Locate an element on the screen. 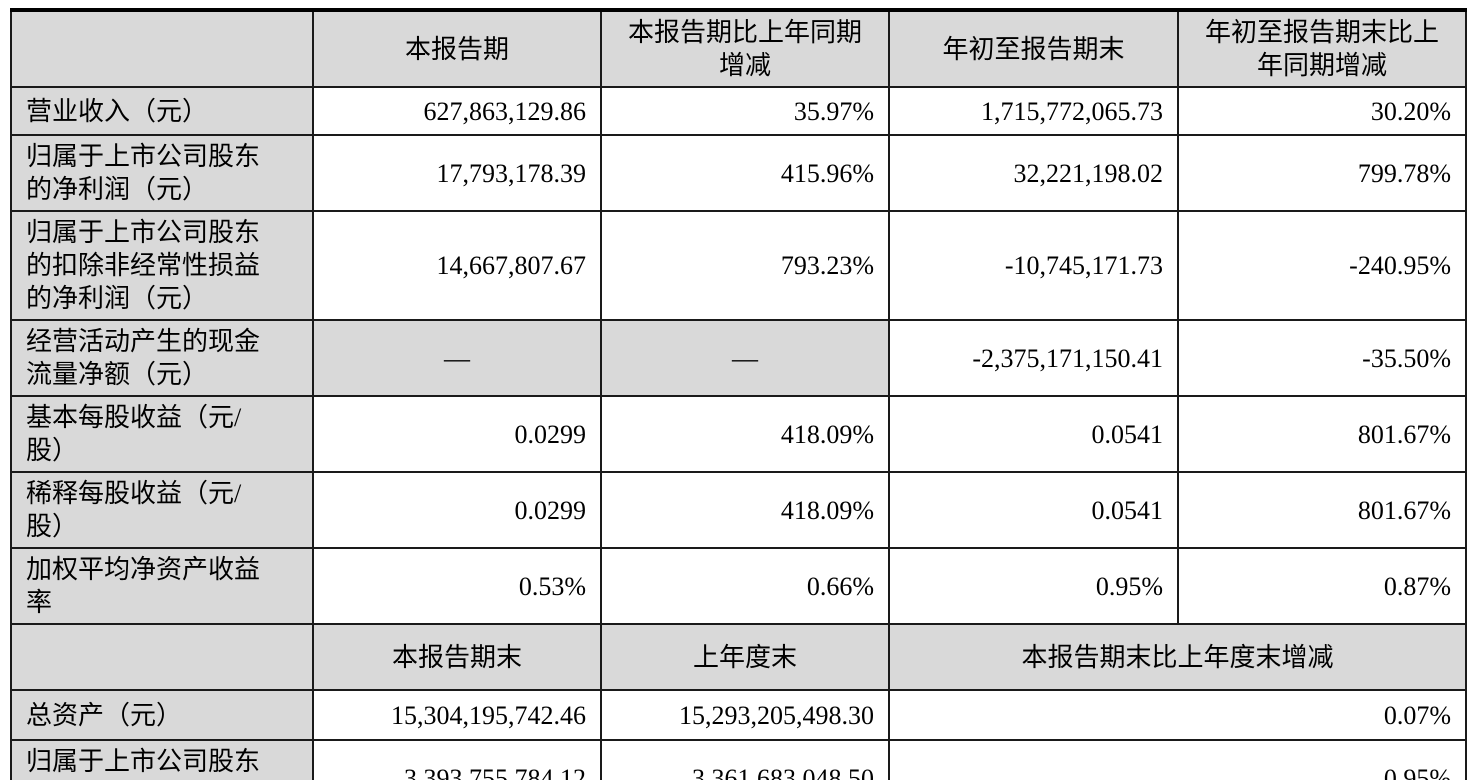  value-cell: 3,361,683,048.50 is located at coordinates (745, 759).